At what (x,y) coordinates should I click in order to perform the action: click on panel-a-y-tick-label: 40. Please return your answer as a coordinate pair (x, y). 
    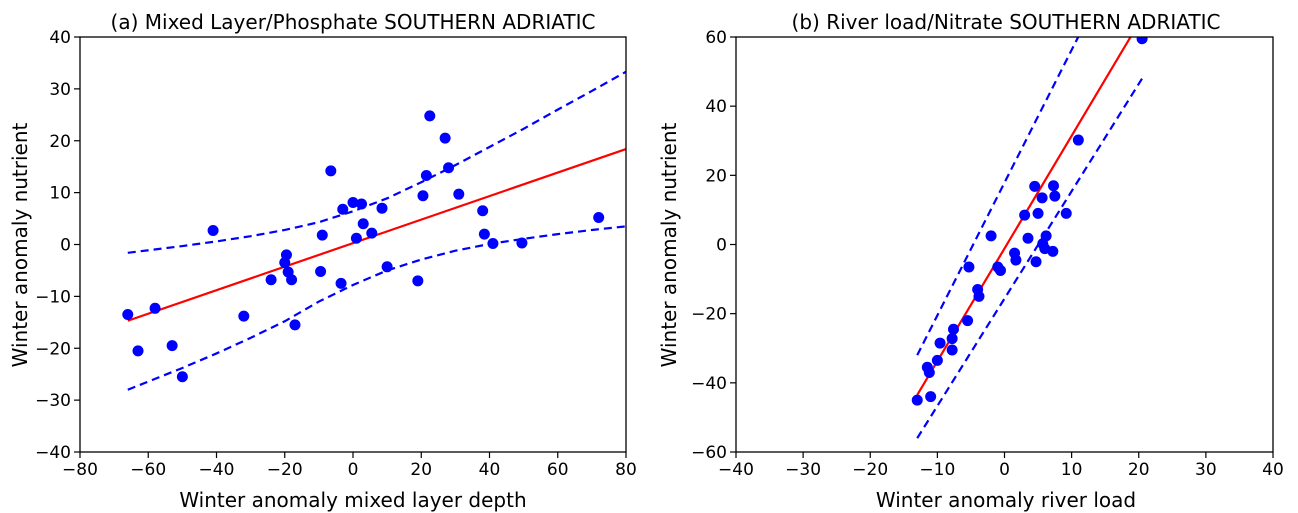
    Looking at the image, I should click on (60, 38).